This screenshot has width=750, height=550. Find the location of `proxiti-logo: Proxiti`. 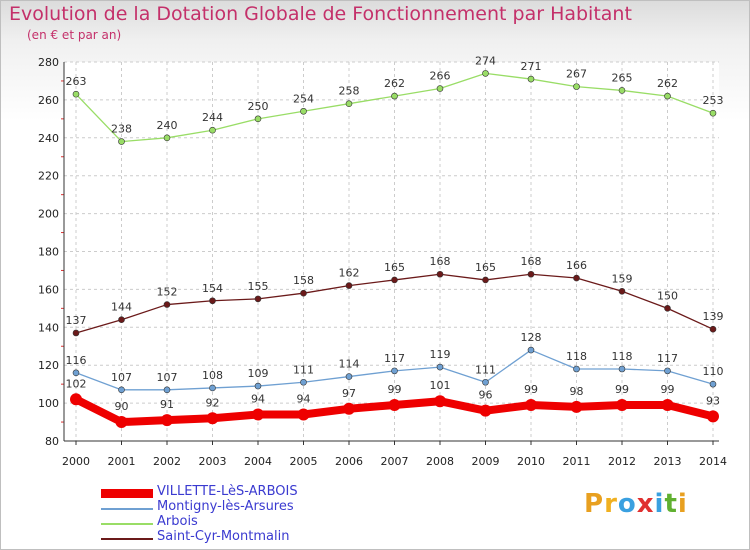

proxiti-logo: Proxiti is located at coordinates (636, 504).